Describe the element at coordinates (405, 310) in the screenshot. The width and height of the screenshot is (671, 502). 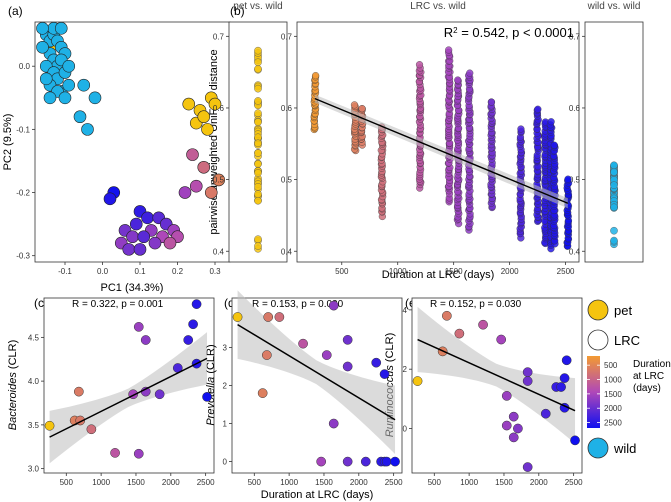
I see `panel-e-y-tick-label: 4` at that location.